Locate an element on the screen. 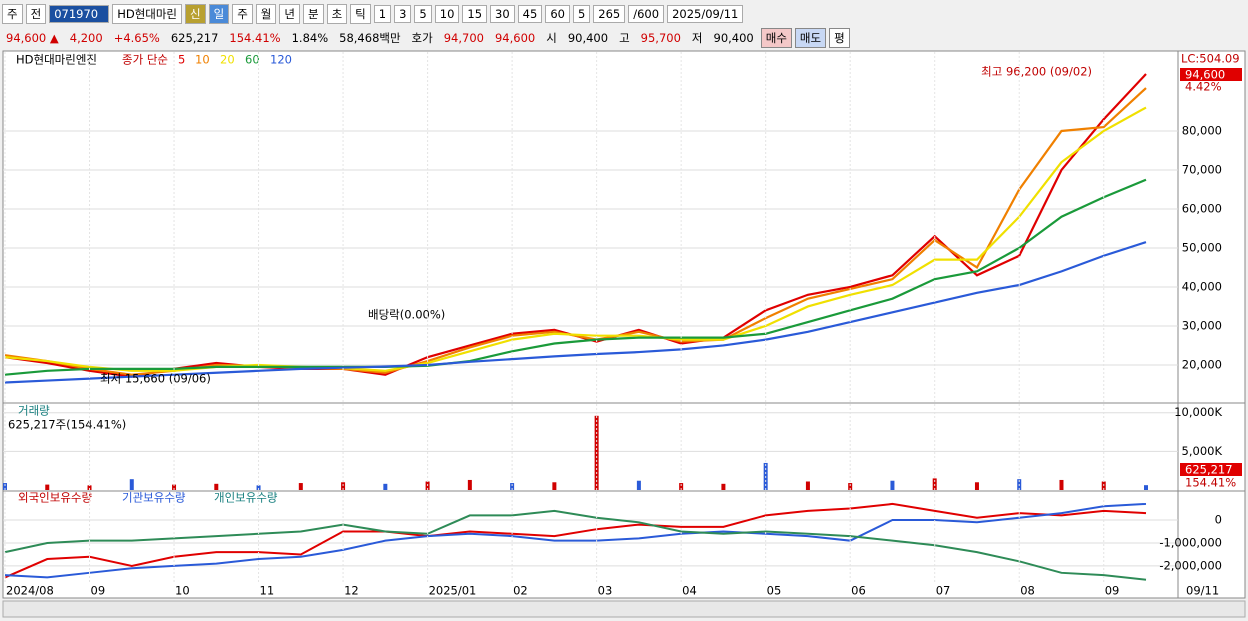 This screenshot has width=1248, height=621. x-tick-label: 08 is located at coordinates (1027, 591).